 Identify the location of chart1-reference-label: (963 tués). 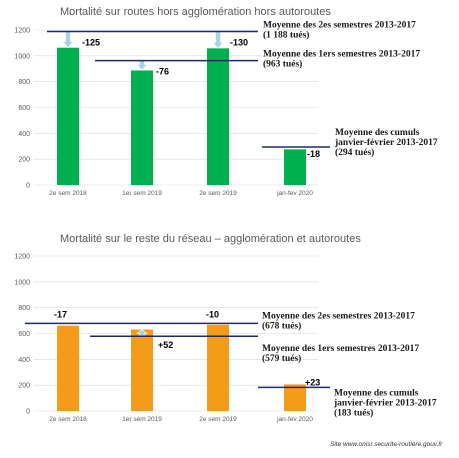
(282, 64).